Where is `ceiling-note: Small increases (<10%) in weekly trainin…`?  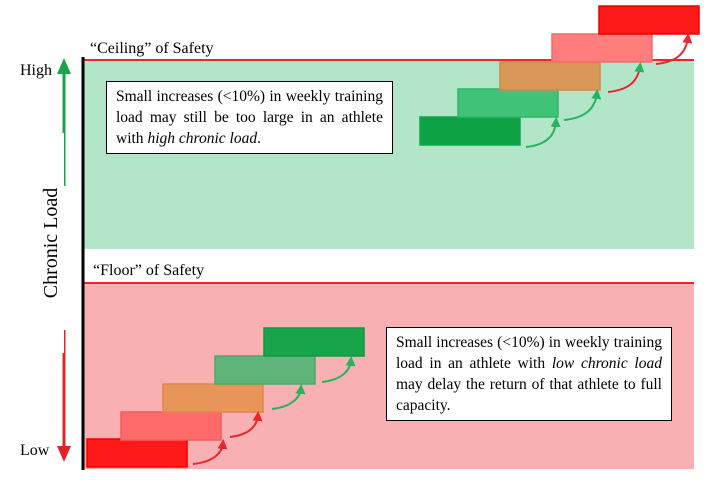 ceiling-note: Small increases (<10%) in weekly trainin… is located at coordinates (249, 117).